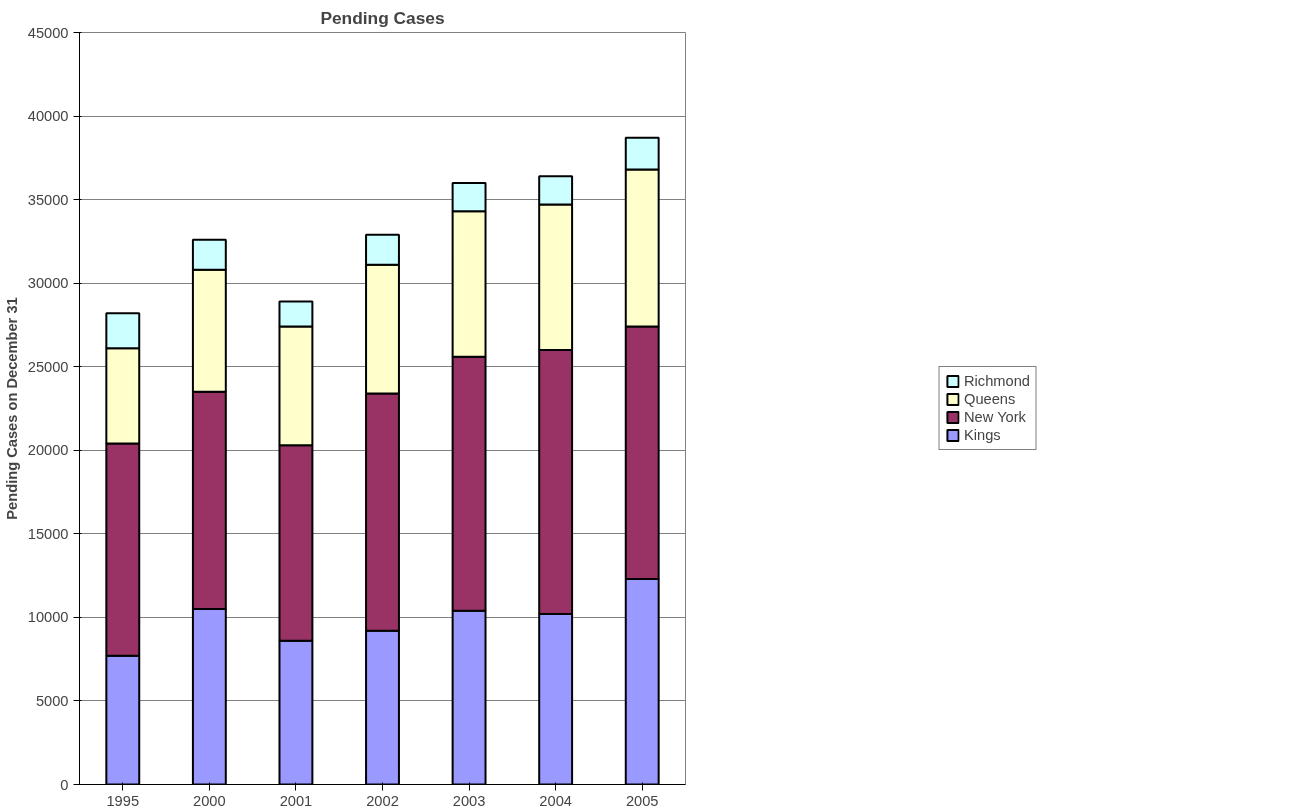 This screenshot has width=1293, height=811. What do you see at coordinates (995, 417) in the screenshot?
I see `legend-label: New York` at bounding box center [995, 417].